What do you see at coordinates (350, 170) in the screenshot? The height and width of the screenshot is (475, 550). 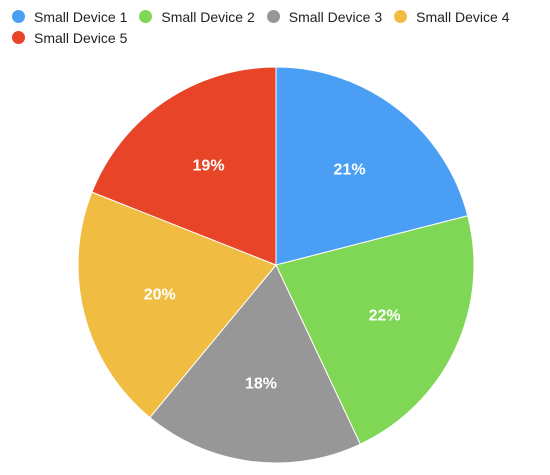 I see `slice-label-small-device-1: 21%` at bounding box center [350, 170].